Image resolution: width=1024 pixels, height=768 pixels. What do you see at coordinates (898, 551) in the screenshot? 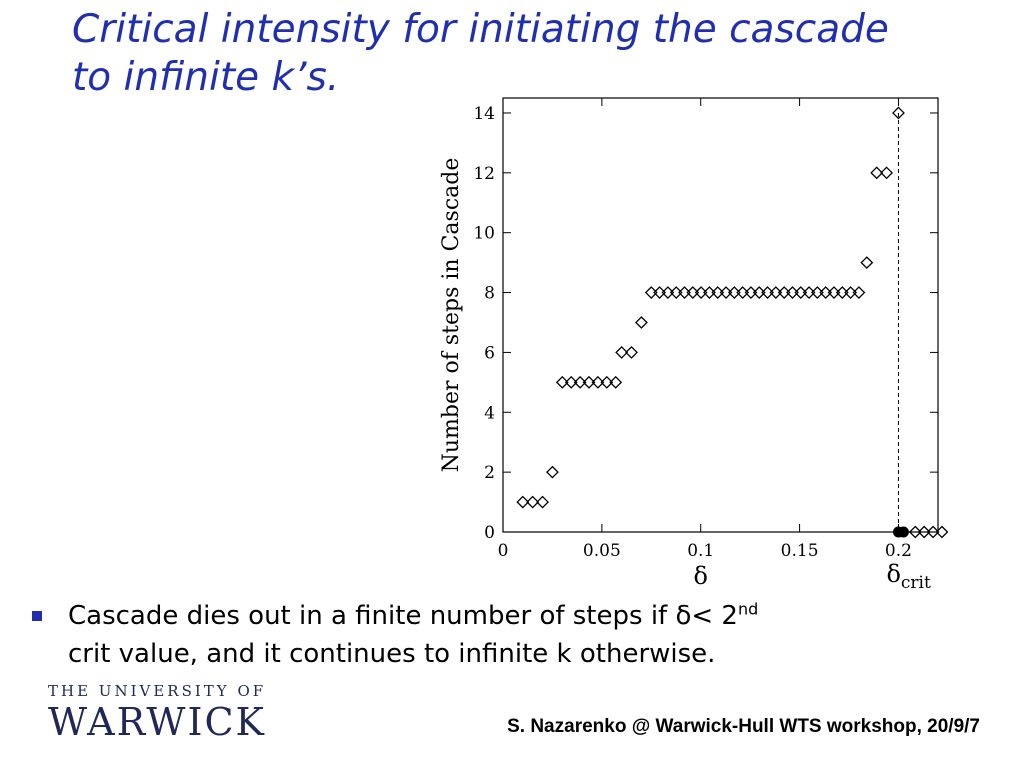
I see `x-tick-label: 0.2` at bounding box center [898, 551].